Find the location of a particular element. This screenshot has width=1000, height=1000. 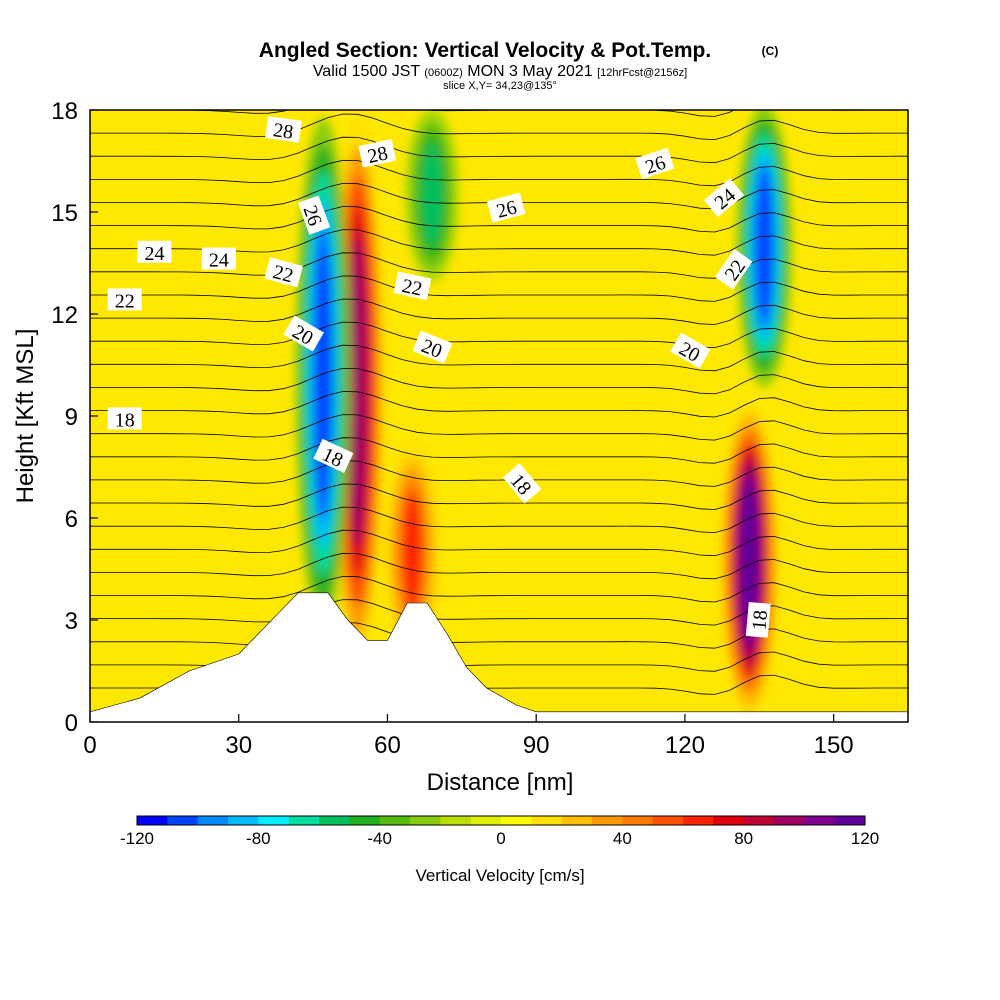

x-axis: 0 30 60 90 120 150 is located at coordinates (468, 736).